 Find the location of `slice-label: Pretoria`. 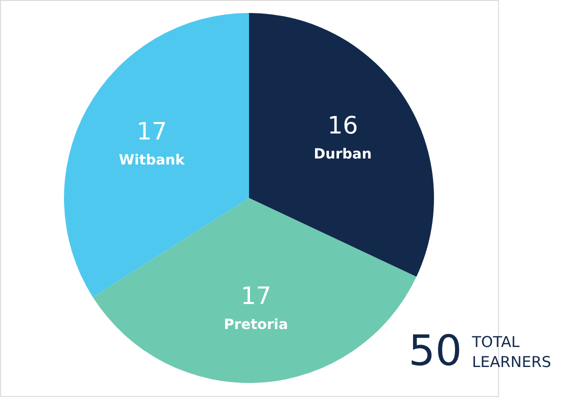

slice-label: Pretoria is located at coordinates (256, 324).